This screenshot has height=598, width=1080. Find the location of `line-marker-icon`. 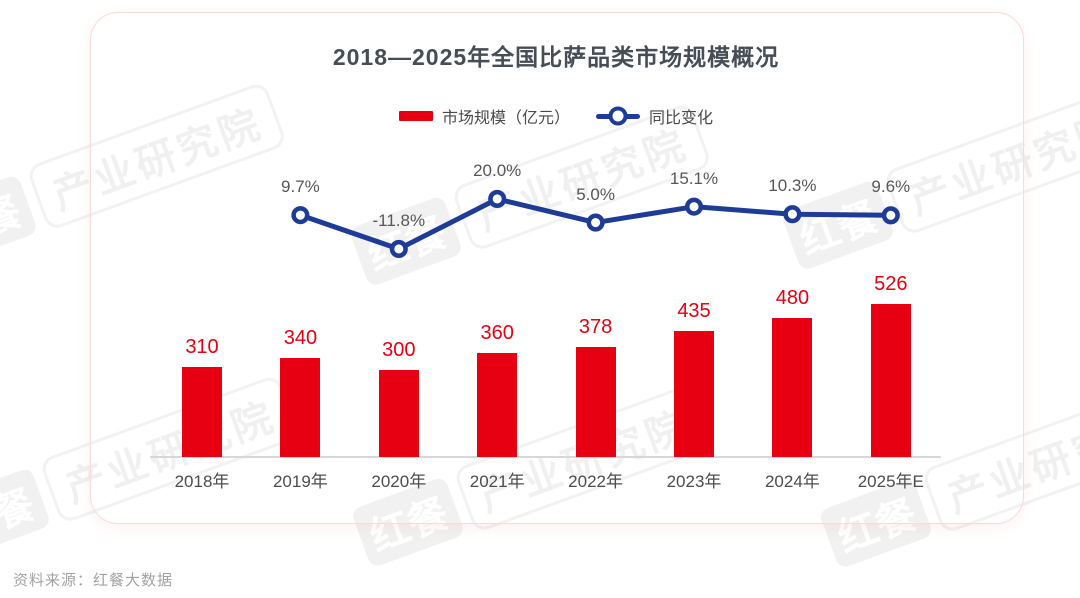

line-marker-icon is located at coordinates (618, 116).